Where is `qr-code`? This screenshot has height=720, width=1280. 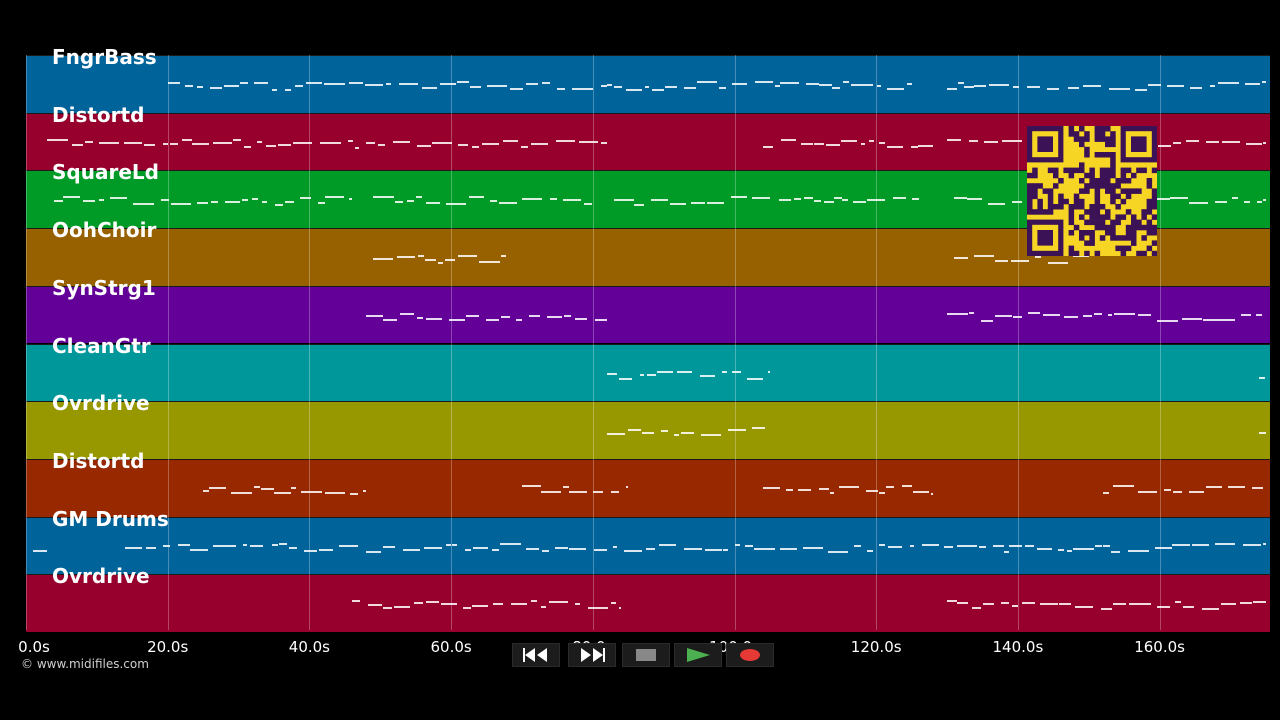 qr-code is located at coordinates (1092, 191).